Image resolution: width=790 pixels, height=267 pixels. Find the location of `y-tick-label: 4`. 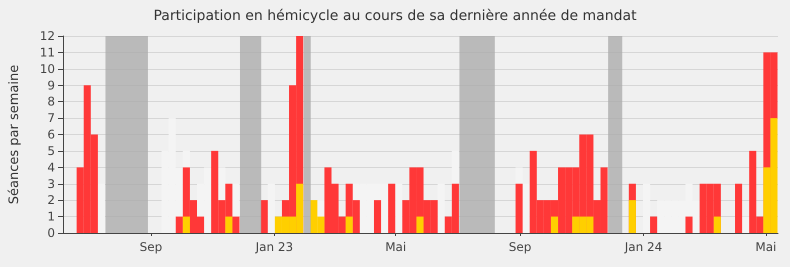

y-tick-label: 4 is located at coordinates (51, 167).